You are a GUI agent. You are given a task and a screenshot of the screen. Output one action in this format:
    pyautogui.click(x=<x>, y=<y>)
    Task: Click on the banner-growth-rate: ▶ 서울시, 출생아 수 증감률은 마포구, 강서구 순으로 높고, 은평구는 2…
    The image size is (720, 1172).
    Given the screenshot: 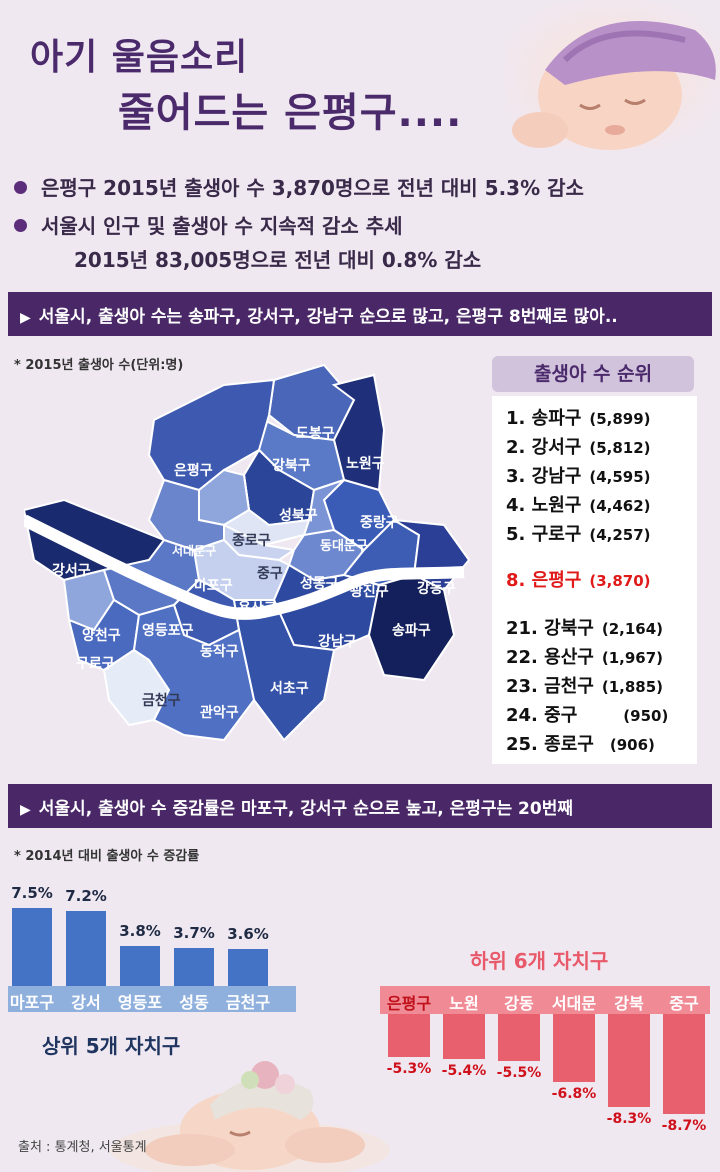 What is the action you would take?
    pyautogui.click(x=360, y=806)
    